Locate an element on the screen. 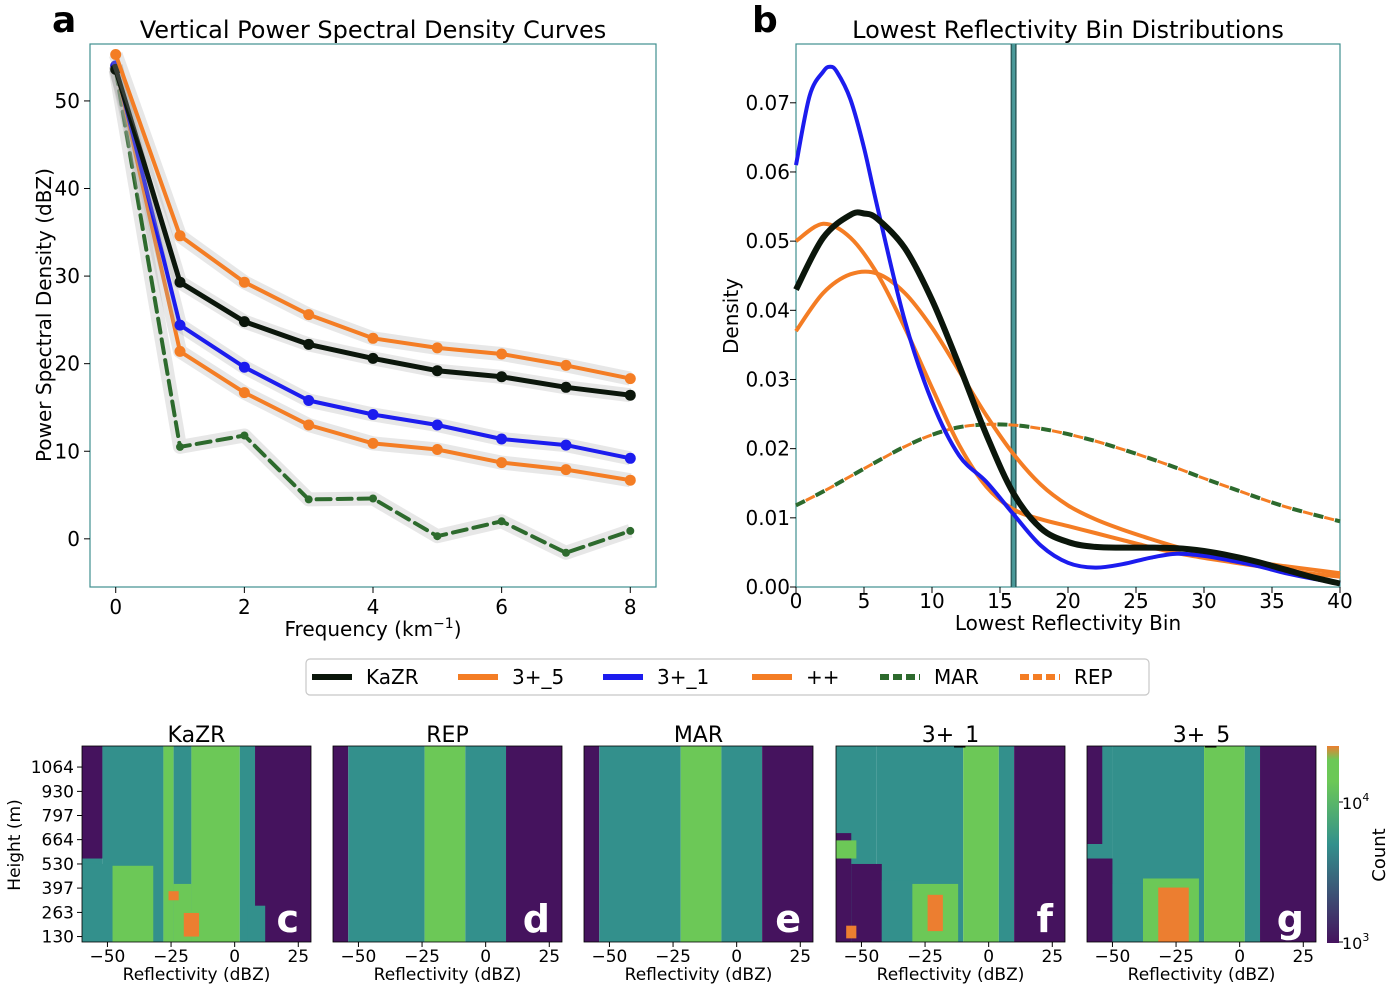 The width and height of the screenshot is (1400, 987). heatmap-xtick-label: −50 is located at coordinates (1112, 957).